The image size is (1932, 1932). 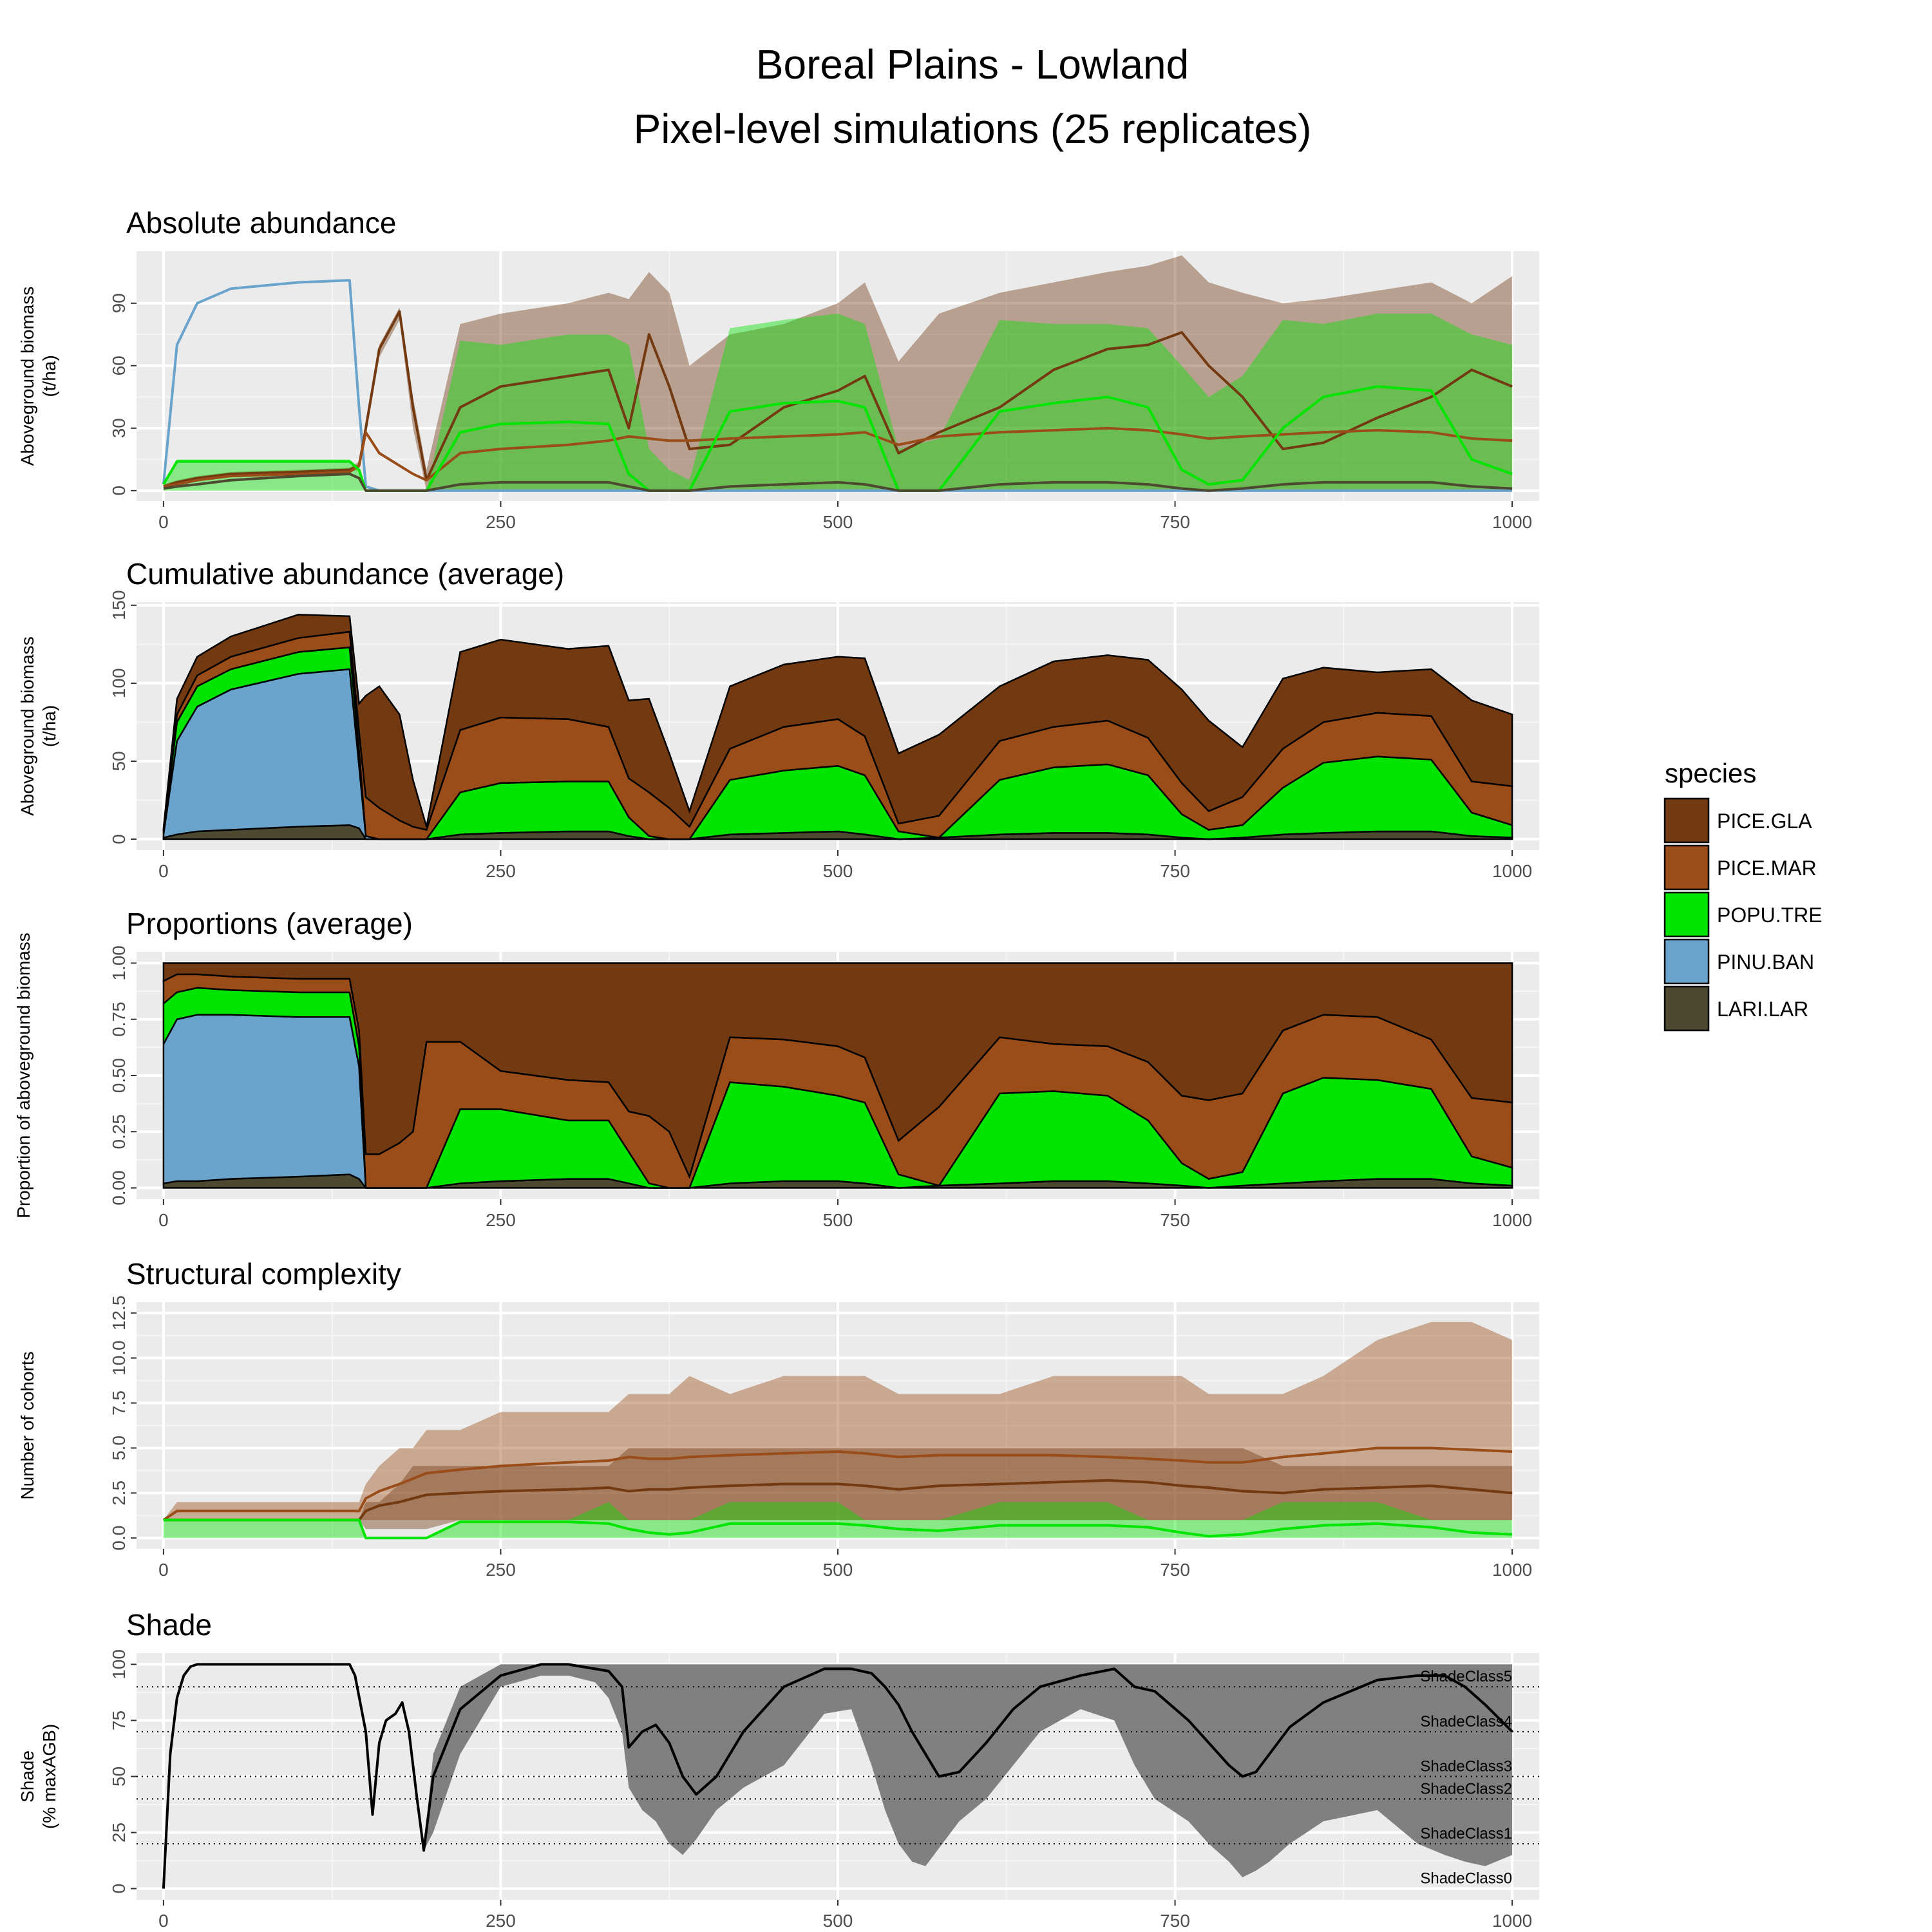 I want to click on panel-title: Proportions (average), so click(x=269, y=923).